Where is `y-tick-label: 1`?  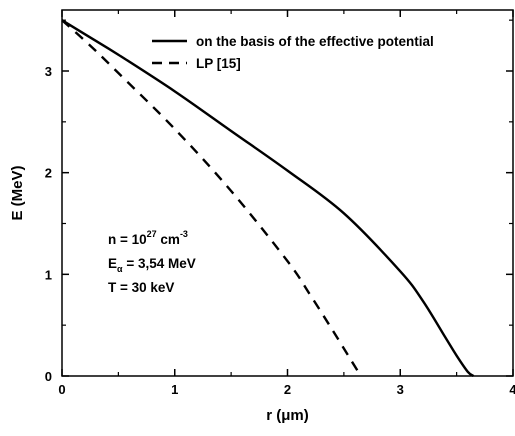 y-tick-label: 1 is located at coordinates (48, 274).